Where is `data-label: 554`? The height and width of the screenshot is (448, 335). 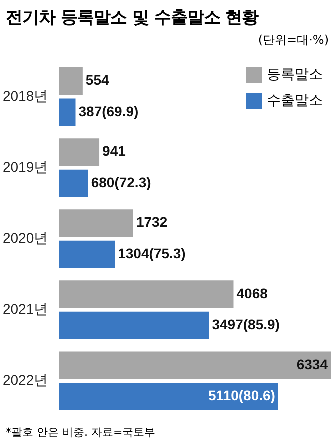
data-label: 554 is located at coordinates (98, 80).